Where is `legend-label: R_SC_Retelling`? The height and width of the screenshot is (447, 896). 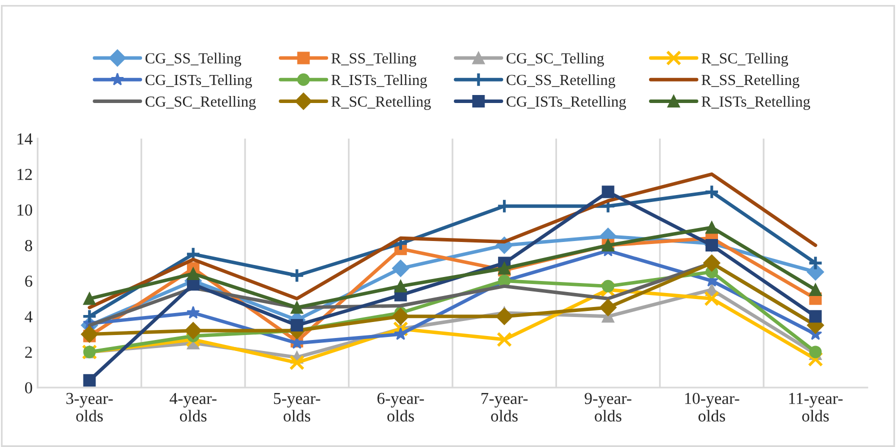
legend-label: R_SC_Retelling is located at coordinates (381, 103).